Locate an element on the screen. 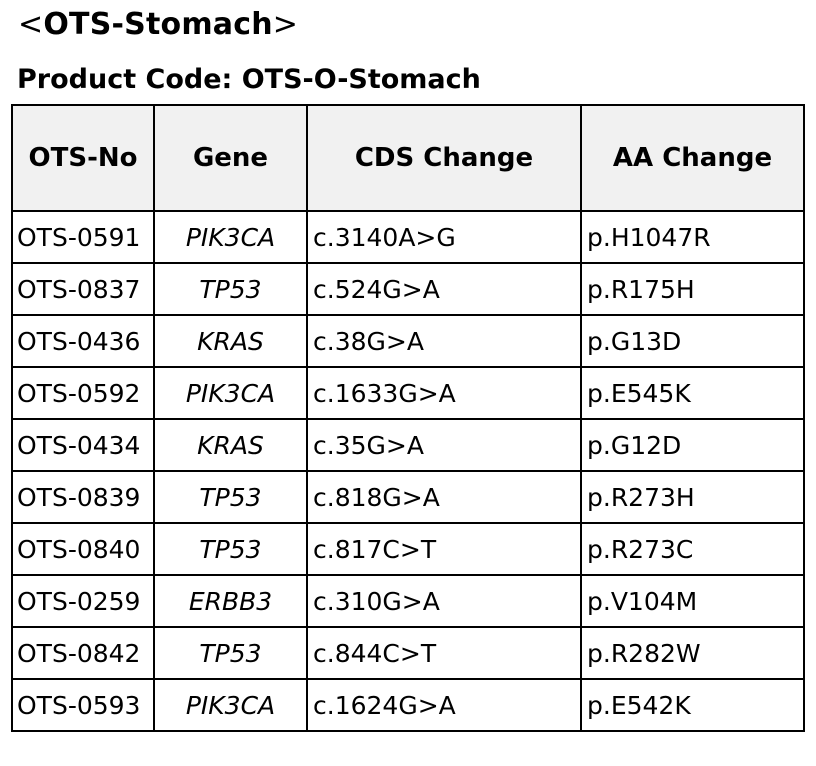  title-open-bracket: < is located at coordinates (31, 24).